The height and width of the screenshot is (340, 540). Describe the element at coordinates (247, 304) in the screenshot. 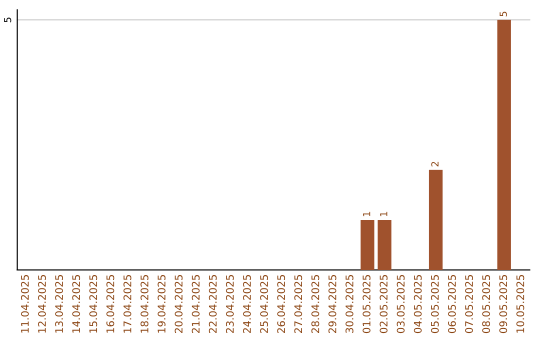

I see `x-tick-label: 24.04.2025` at that location.